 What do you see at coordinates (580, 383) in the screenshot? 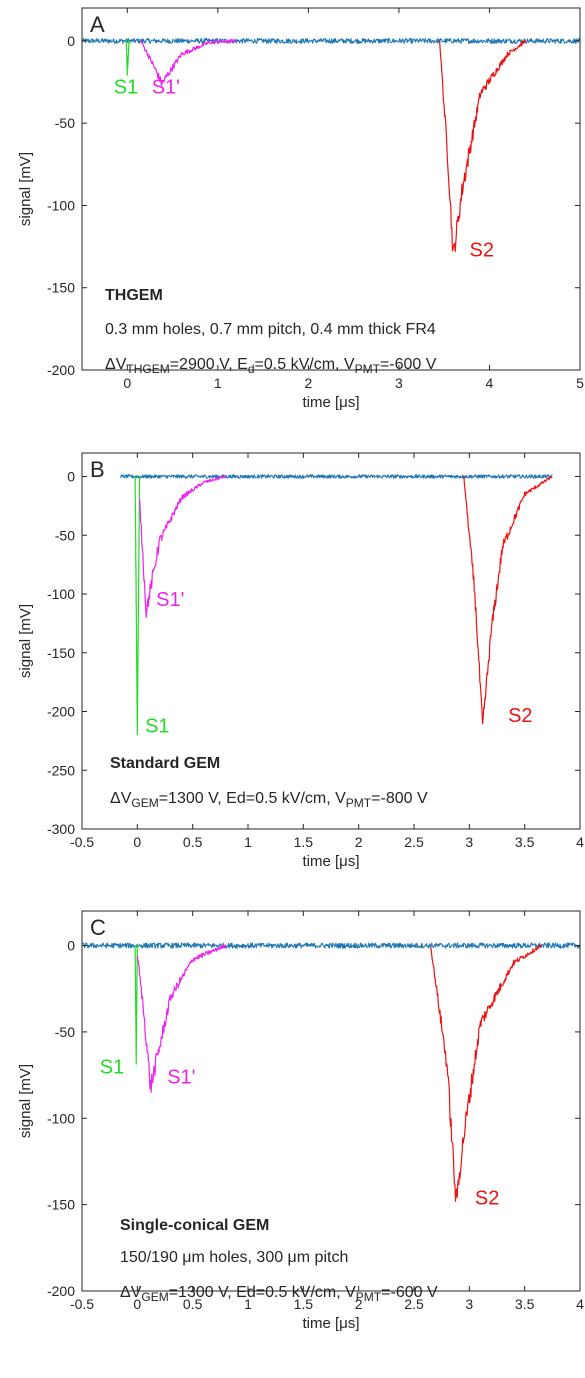
I see `x-tick-label: 5` at bounding box center [580, 383].